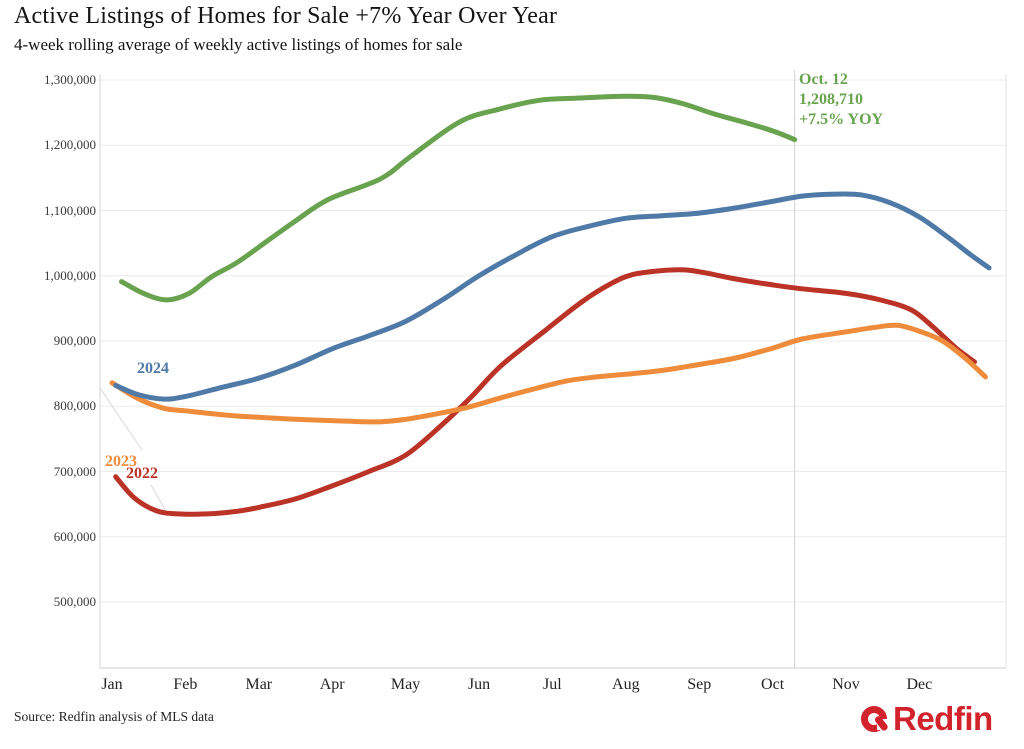 The image size is (1024, 749). What do you see at coordinates (831, 99) in the screenshot?
I see `annotation-value: 1,208,710` at bounding box center [831, 99].